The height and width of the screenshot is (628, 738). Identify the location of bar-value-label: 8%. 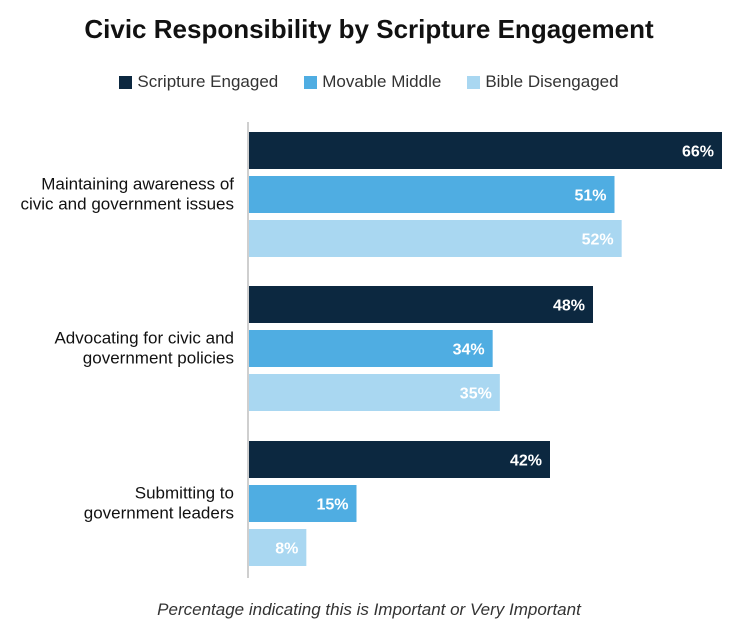
(286, 549).